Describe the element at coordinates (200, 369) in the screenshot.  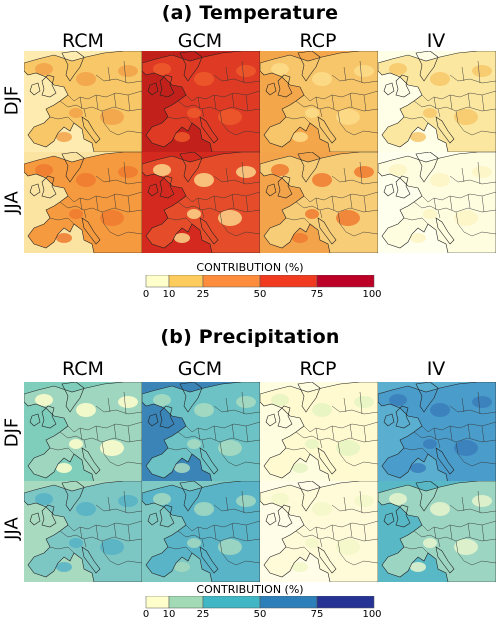
I see `col-header-gcm-b: GCM` at that location.